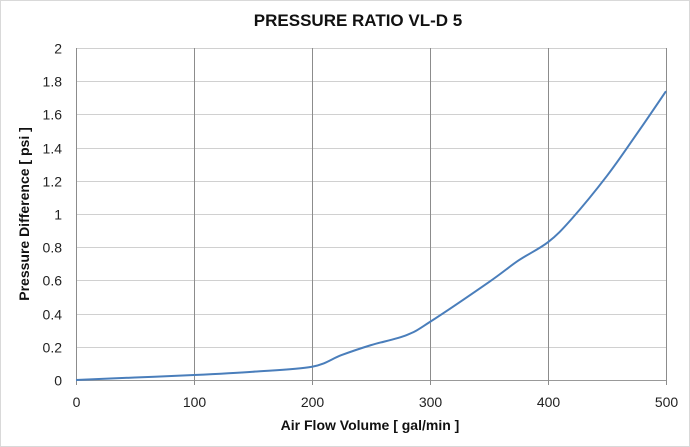 The image size is (690, 447). Describe the element at coordinates (53, 248) in the screenshot. I see `y-tick-label: 0.8` at that location.